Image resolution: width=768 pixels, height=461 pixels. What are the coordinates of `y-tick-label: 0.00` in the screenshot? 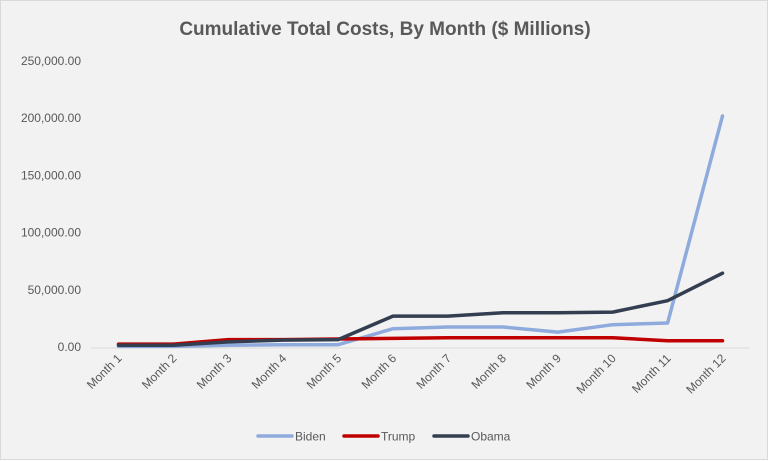 It's located at (70, 347).